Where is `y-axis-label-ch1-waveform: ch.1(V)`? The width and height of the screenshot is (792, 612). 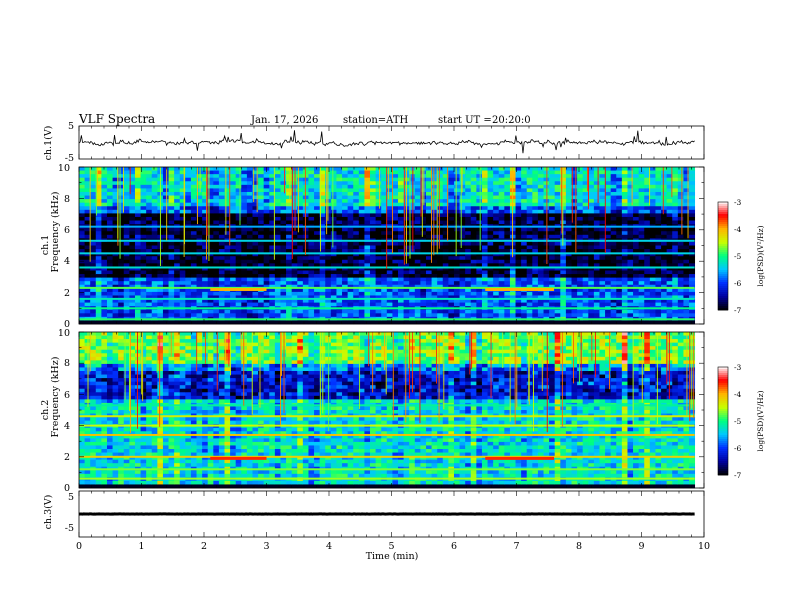 y-axis-label-ch1-waveform: ch.1(V) is located at coordinates (48, 143).